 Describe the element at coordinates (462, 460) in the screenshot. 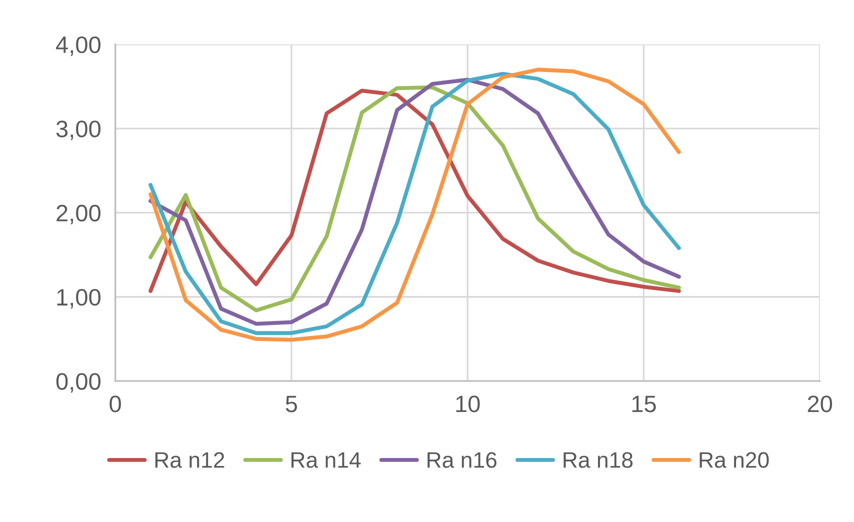

I see `legend-label: Ra n16` at that location.